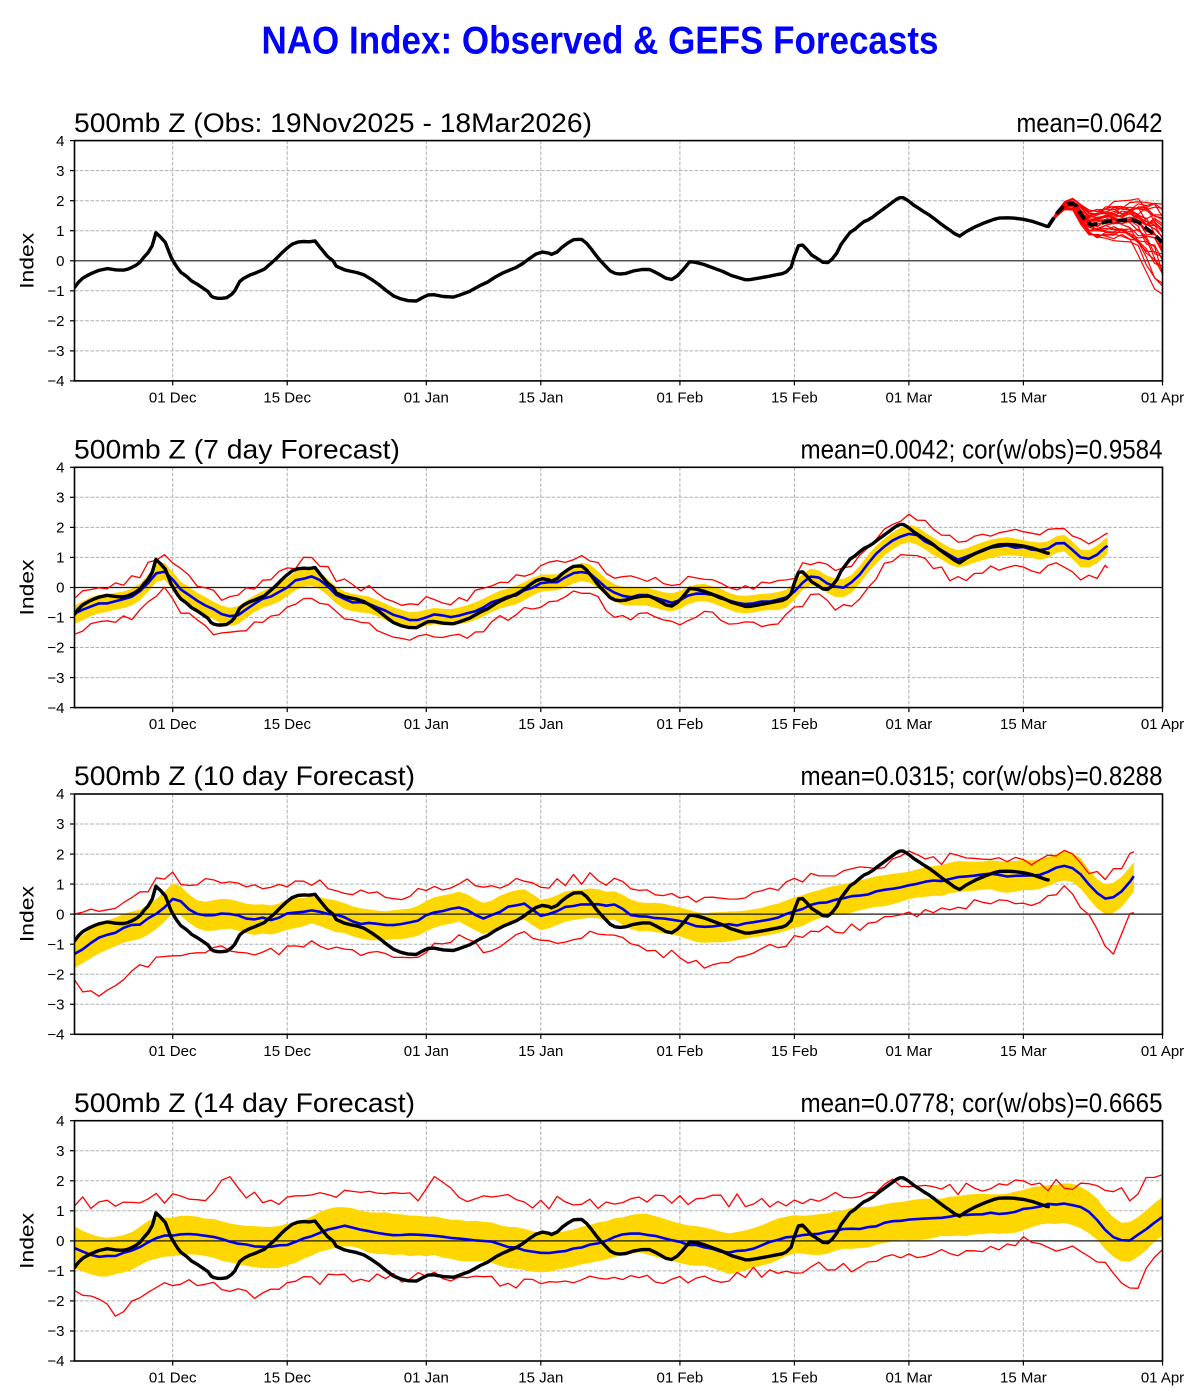 Image resolution: width=1200 pixels, height=1400 pixels. I want to click on svg-text:NAO Index: Observed & GEFS For: NAO Index: Observed & GEFS Forecasts, so click(600, 41).